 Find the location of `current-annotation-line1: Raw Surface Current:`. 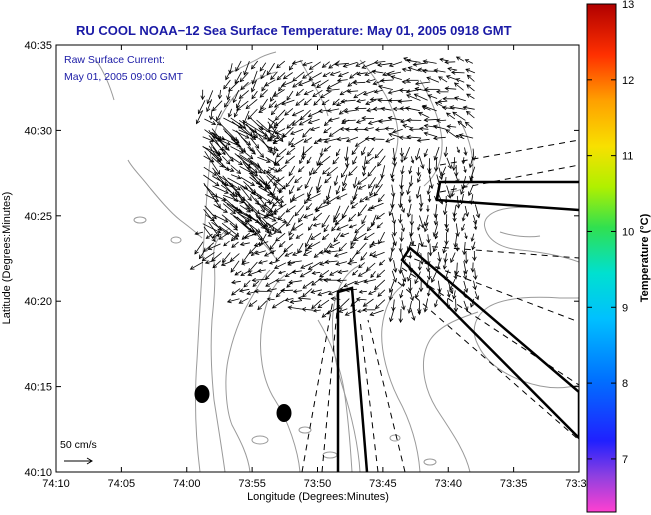

current-annotation-line1: Raw Surface Current: is located at coordinates (114, 60).